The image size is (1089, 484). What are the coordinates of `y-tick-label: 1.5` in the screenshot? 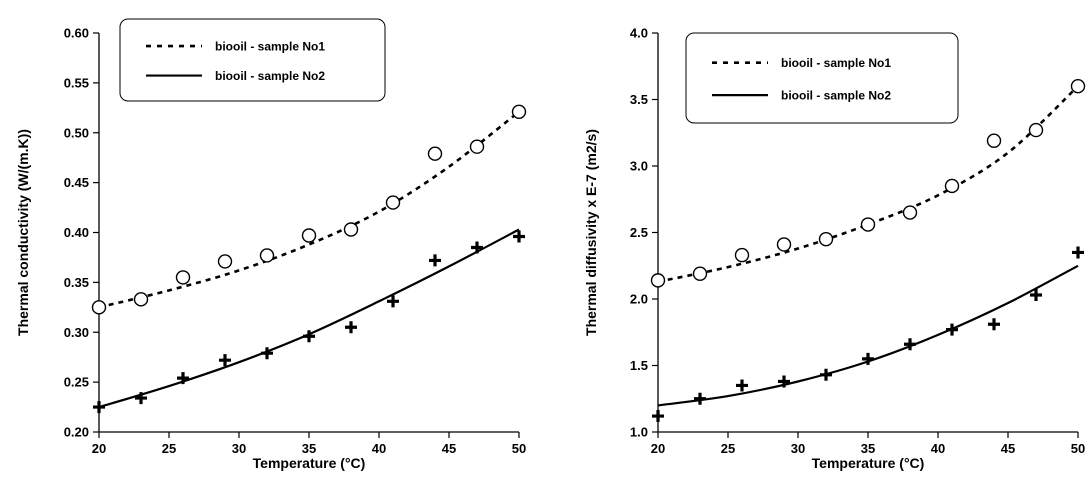 It's located at (639, 365).